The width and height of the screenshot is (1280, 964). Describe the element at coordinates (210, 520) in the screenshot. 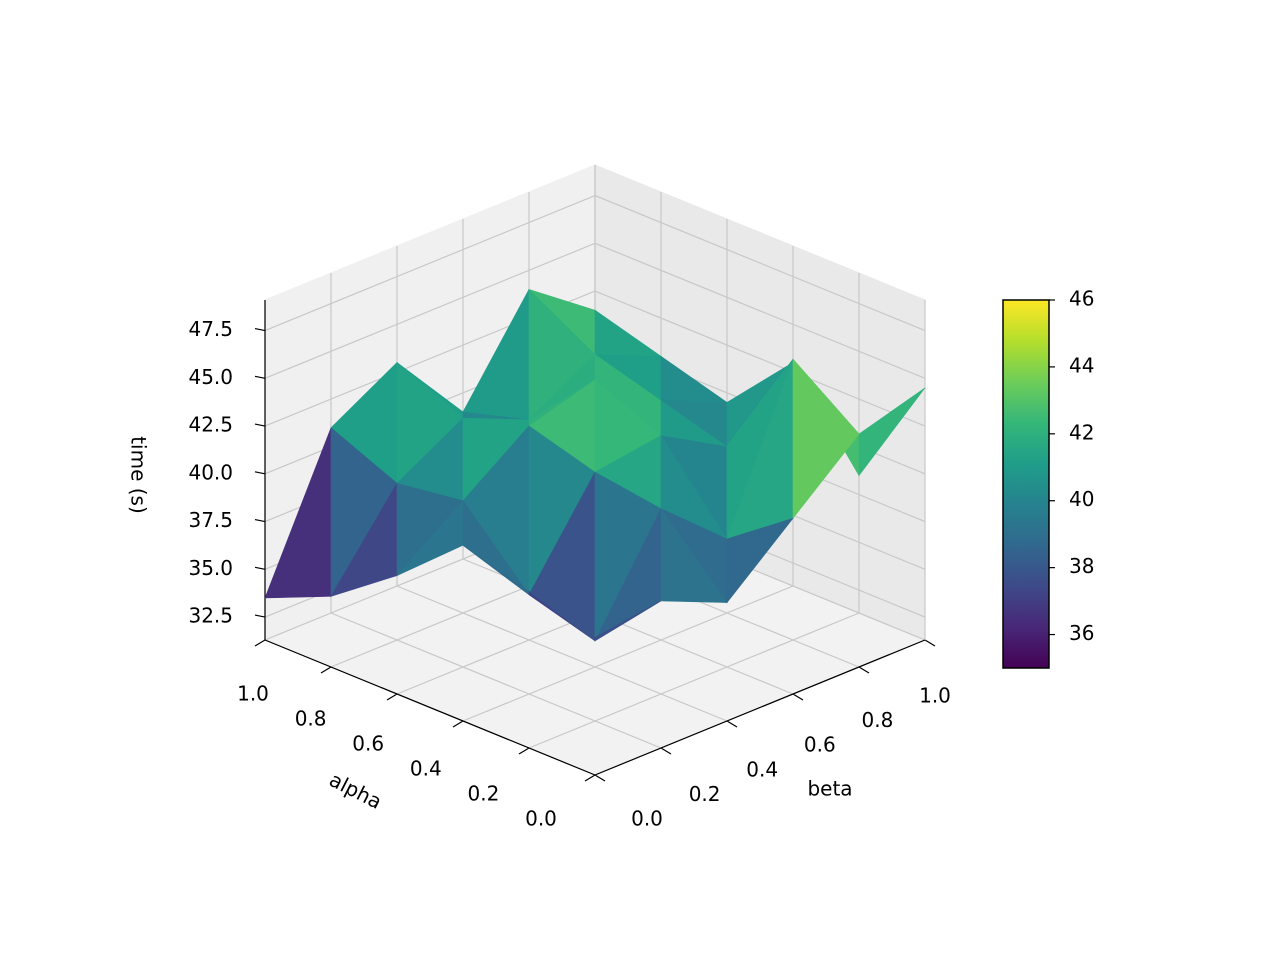

I see `z-tick-label: 37.5` at that location.